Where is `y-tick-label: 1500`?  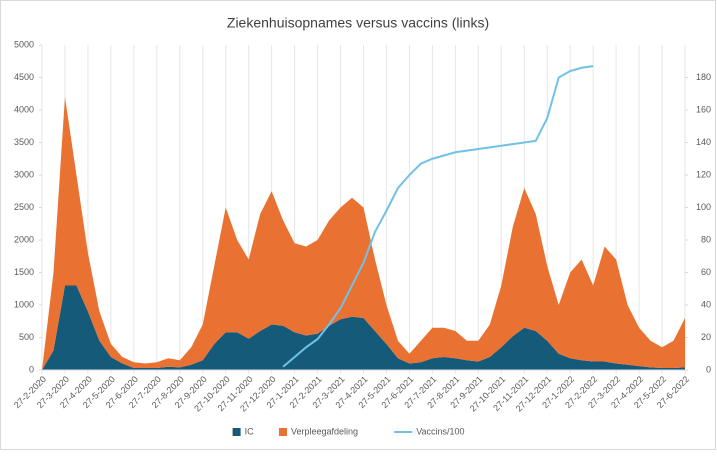
y-tick-label: 1500 is located at coordinates (24, 272).